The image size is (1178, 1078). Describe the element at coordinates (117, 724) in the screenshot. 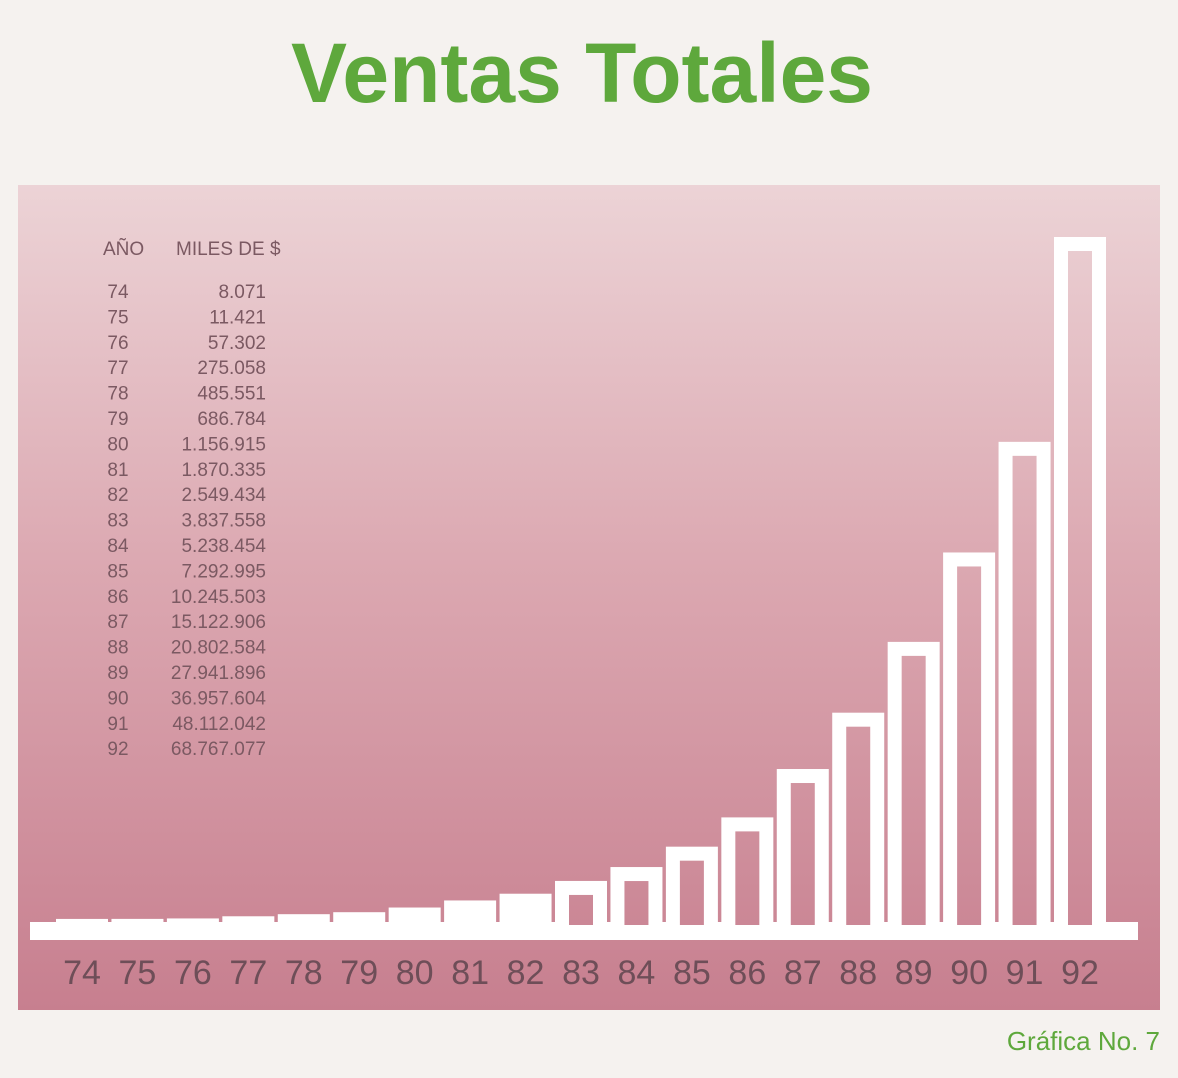

I see `table-year: 91` at that location.